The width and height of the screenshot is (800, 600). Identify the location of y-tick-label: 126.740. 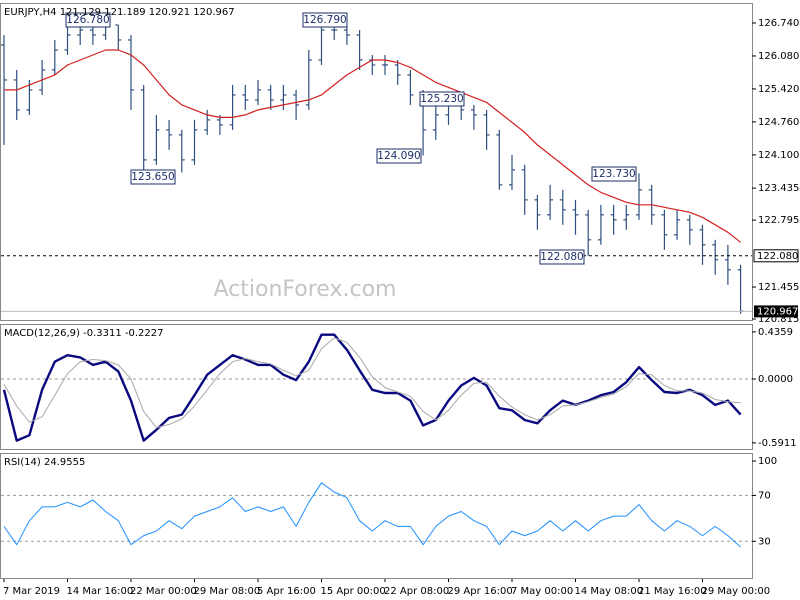
(778, 23).